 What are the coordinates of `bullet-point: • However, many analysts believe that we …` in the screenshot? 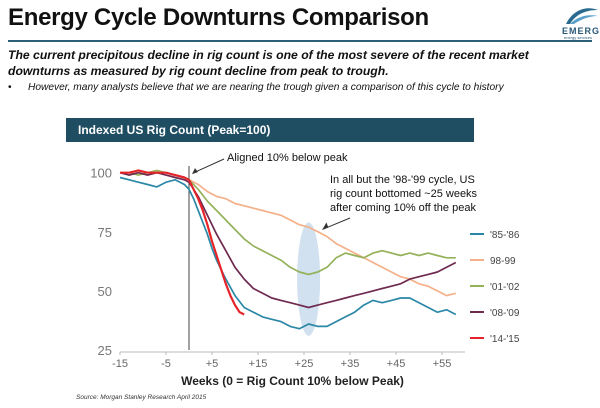 It's located at (303, 87).